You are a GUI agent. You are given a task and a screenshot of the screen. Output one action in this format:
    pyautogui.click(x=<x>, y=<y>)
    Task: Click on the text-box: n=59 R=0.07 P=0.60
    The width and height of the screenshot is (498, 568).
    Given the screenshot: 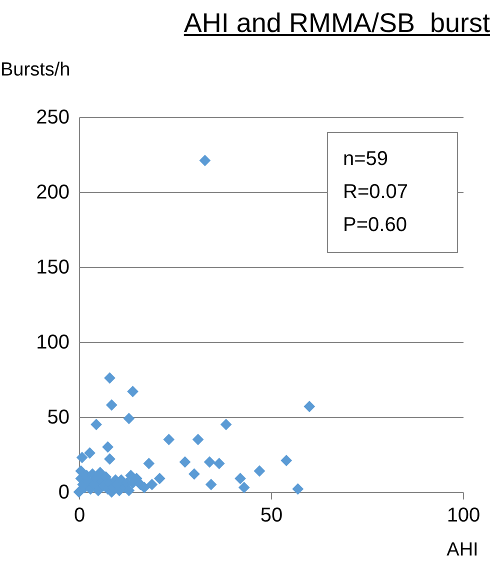 What is the action you would take?
    pyautogui.click(x=392, y=192)
    